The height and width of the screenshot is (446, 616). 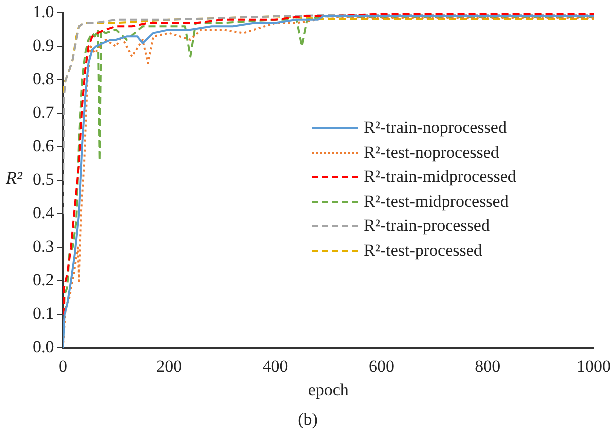 What do you see at coordinates (43, 79) in the screenshot?
I see `y-tick-label: 0.8` at bounding box center [43, 79].